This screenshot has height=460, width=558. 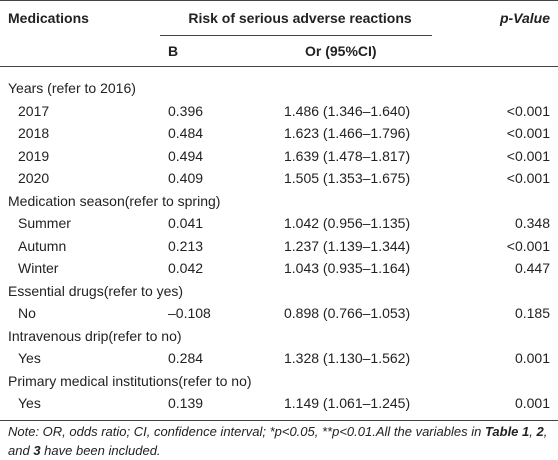 What do you see at coordinates (347, 313) in the screenshot?
I see `or-value: 0.898 (0.766–1.053)` at bounding box center [347, 313].